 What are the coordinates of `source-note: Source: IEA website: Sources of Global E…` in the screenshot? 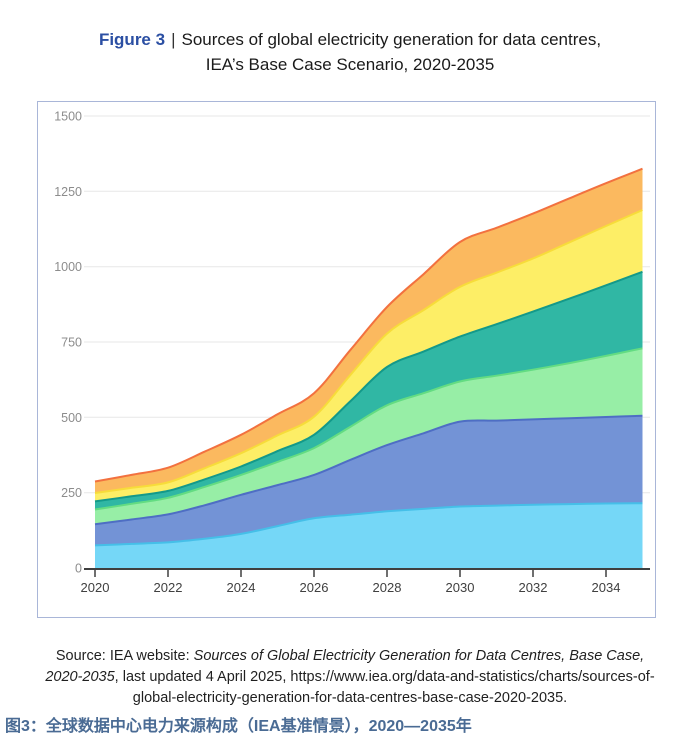 It's located at (350, 677).